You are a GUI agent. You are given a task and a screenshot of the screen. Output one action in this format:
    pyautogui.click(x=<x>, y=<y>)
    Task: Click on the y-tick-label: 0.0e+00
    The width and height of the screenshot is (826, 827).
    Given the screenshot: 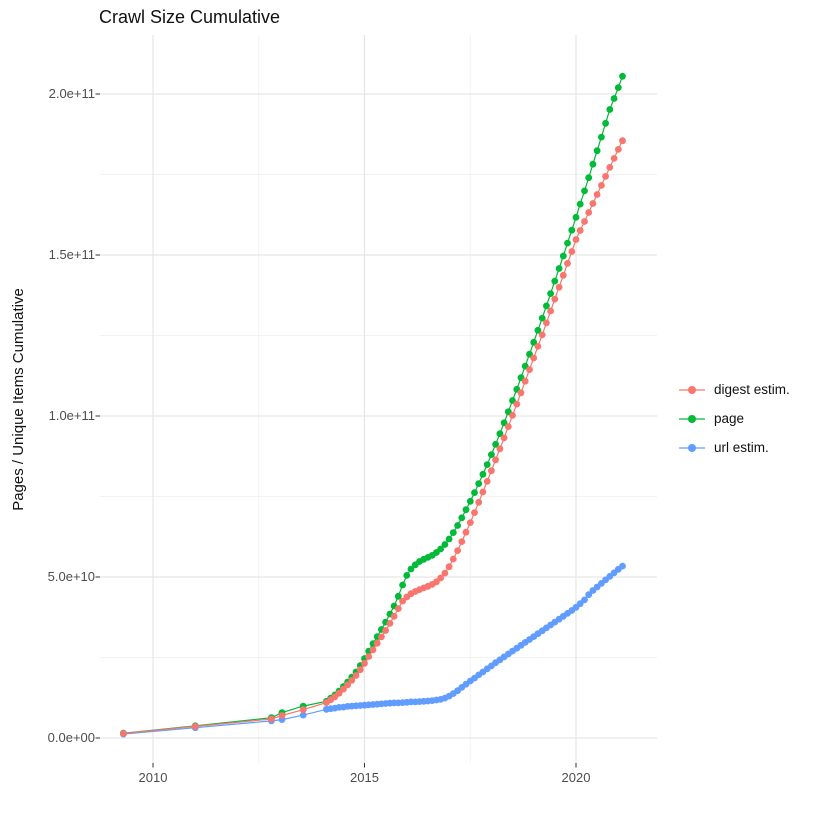 What is the action you would take?
    pyautogui.click(x=71, y=737)
    